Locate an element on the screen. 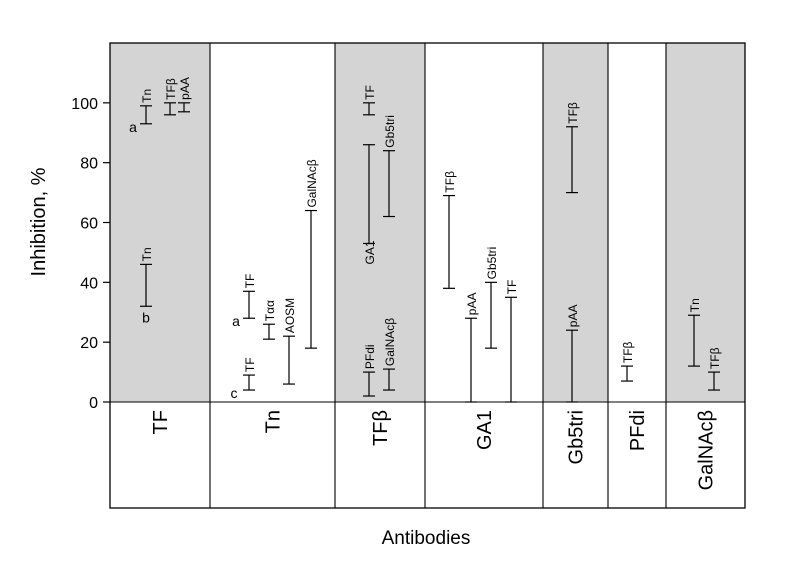  significance-letter: c is located at coordinates (234, 393).